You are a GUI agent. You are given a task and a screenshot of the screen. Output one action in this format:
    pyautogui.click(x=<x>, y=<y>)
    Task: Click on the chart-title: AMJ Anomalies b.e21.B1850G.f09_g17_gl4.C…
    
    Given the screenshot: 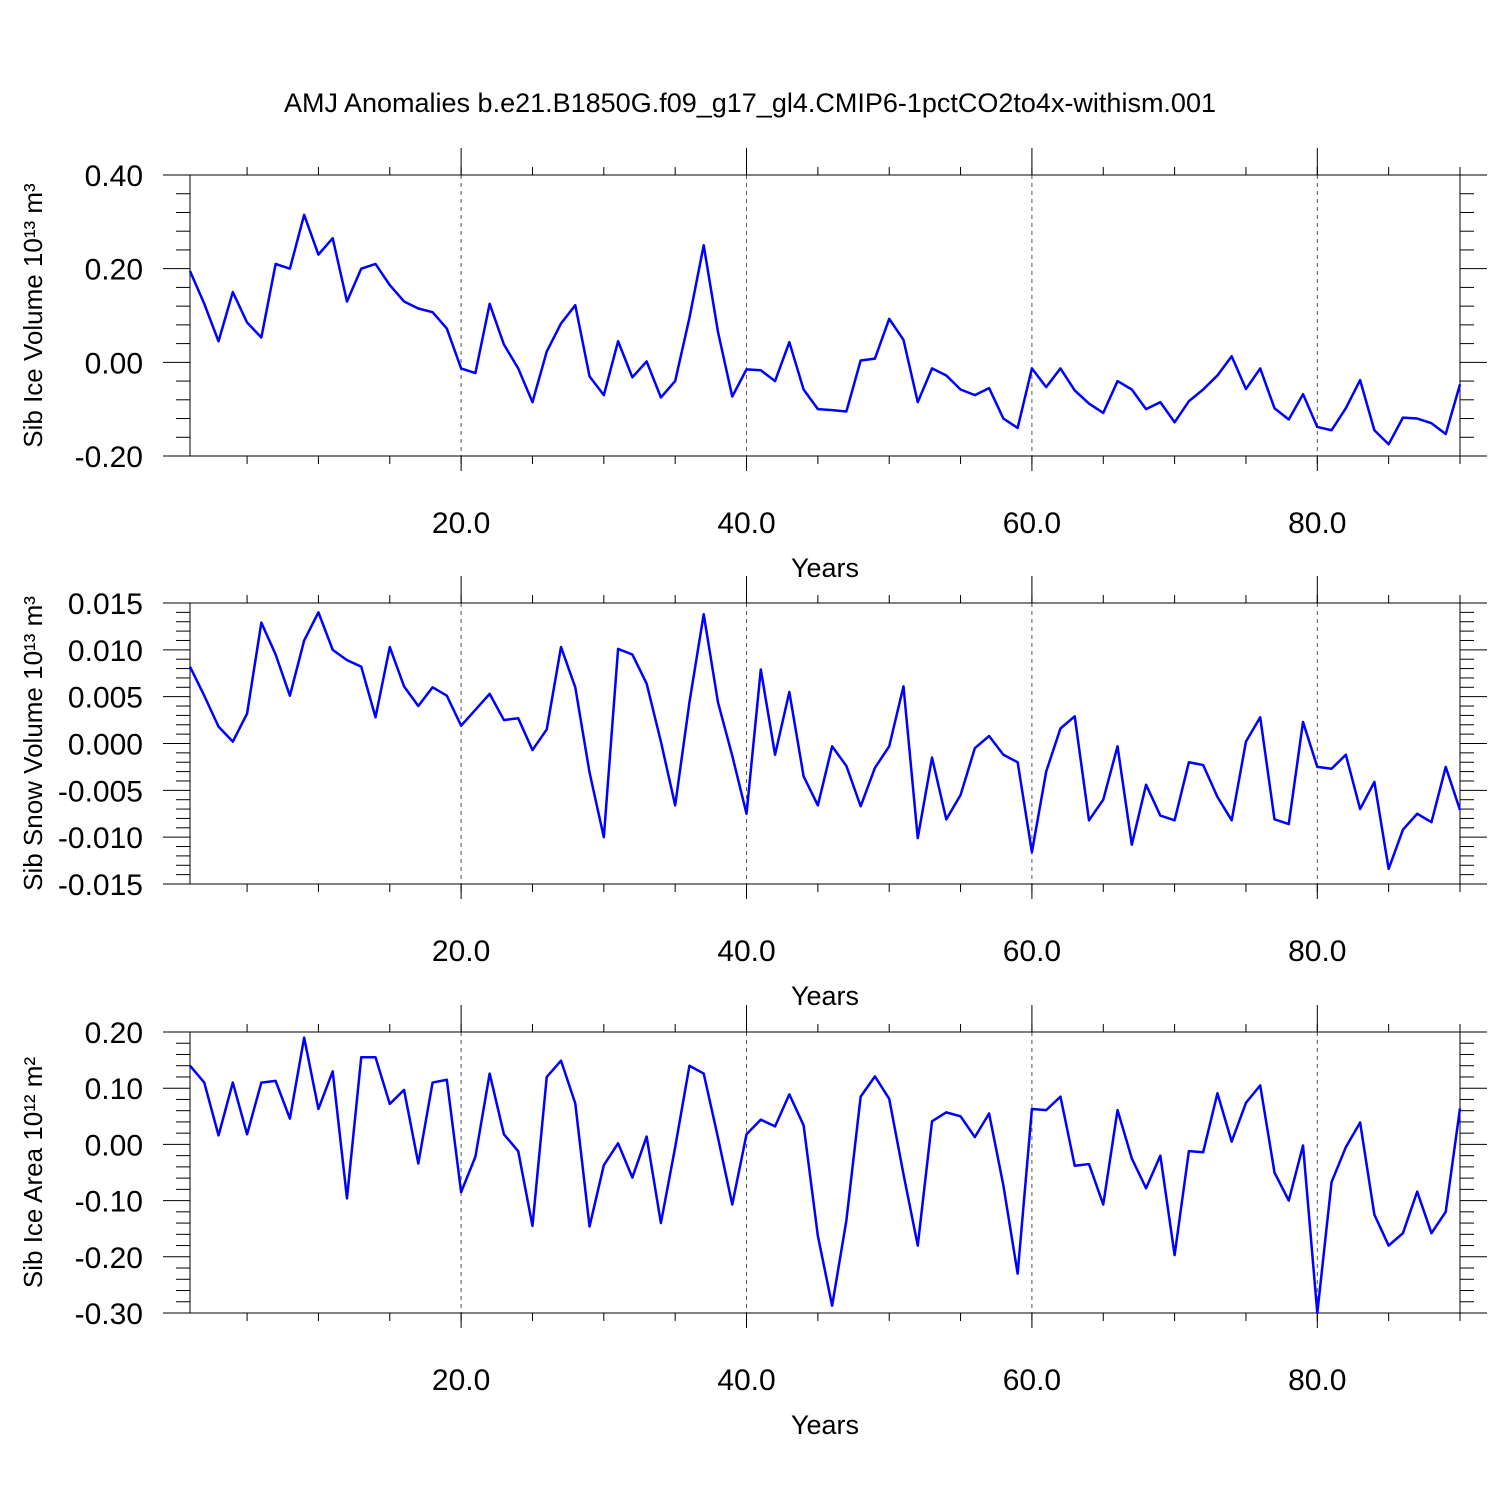 What is the action you would take?
    pyautogui.click(x=750, y=103)
    